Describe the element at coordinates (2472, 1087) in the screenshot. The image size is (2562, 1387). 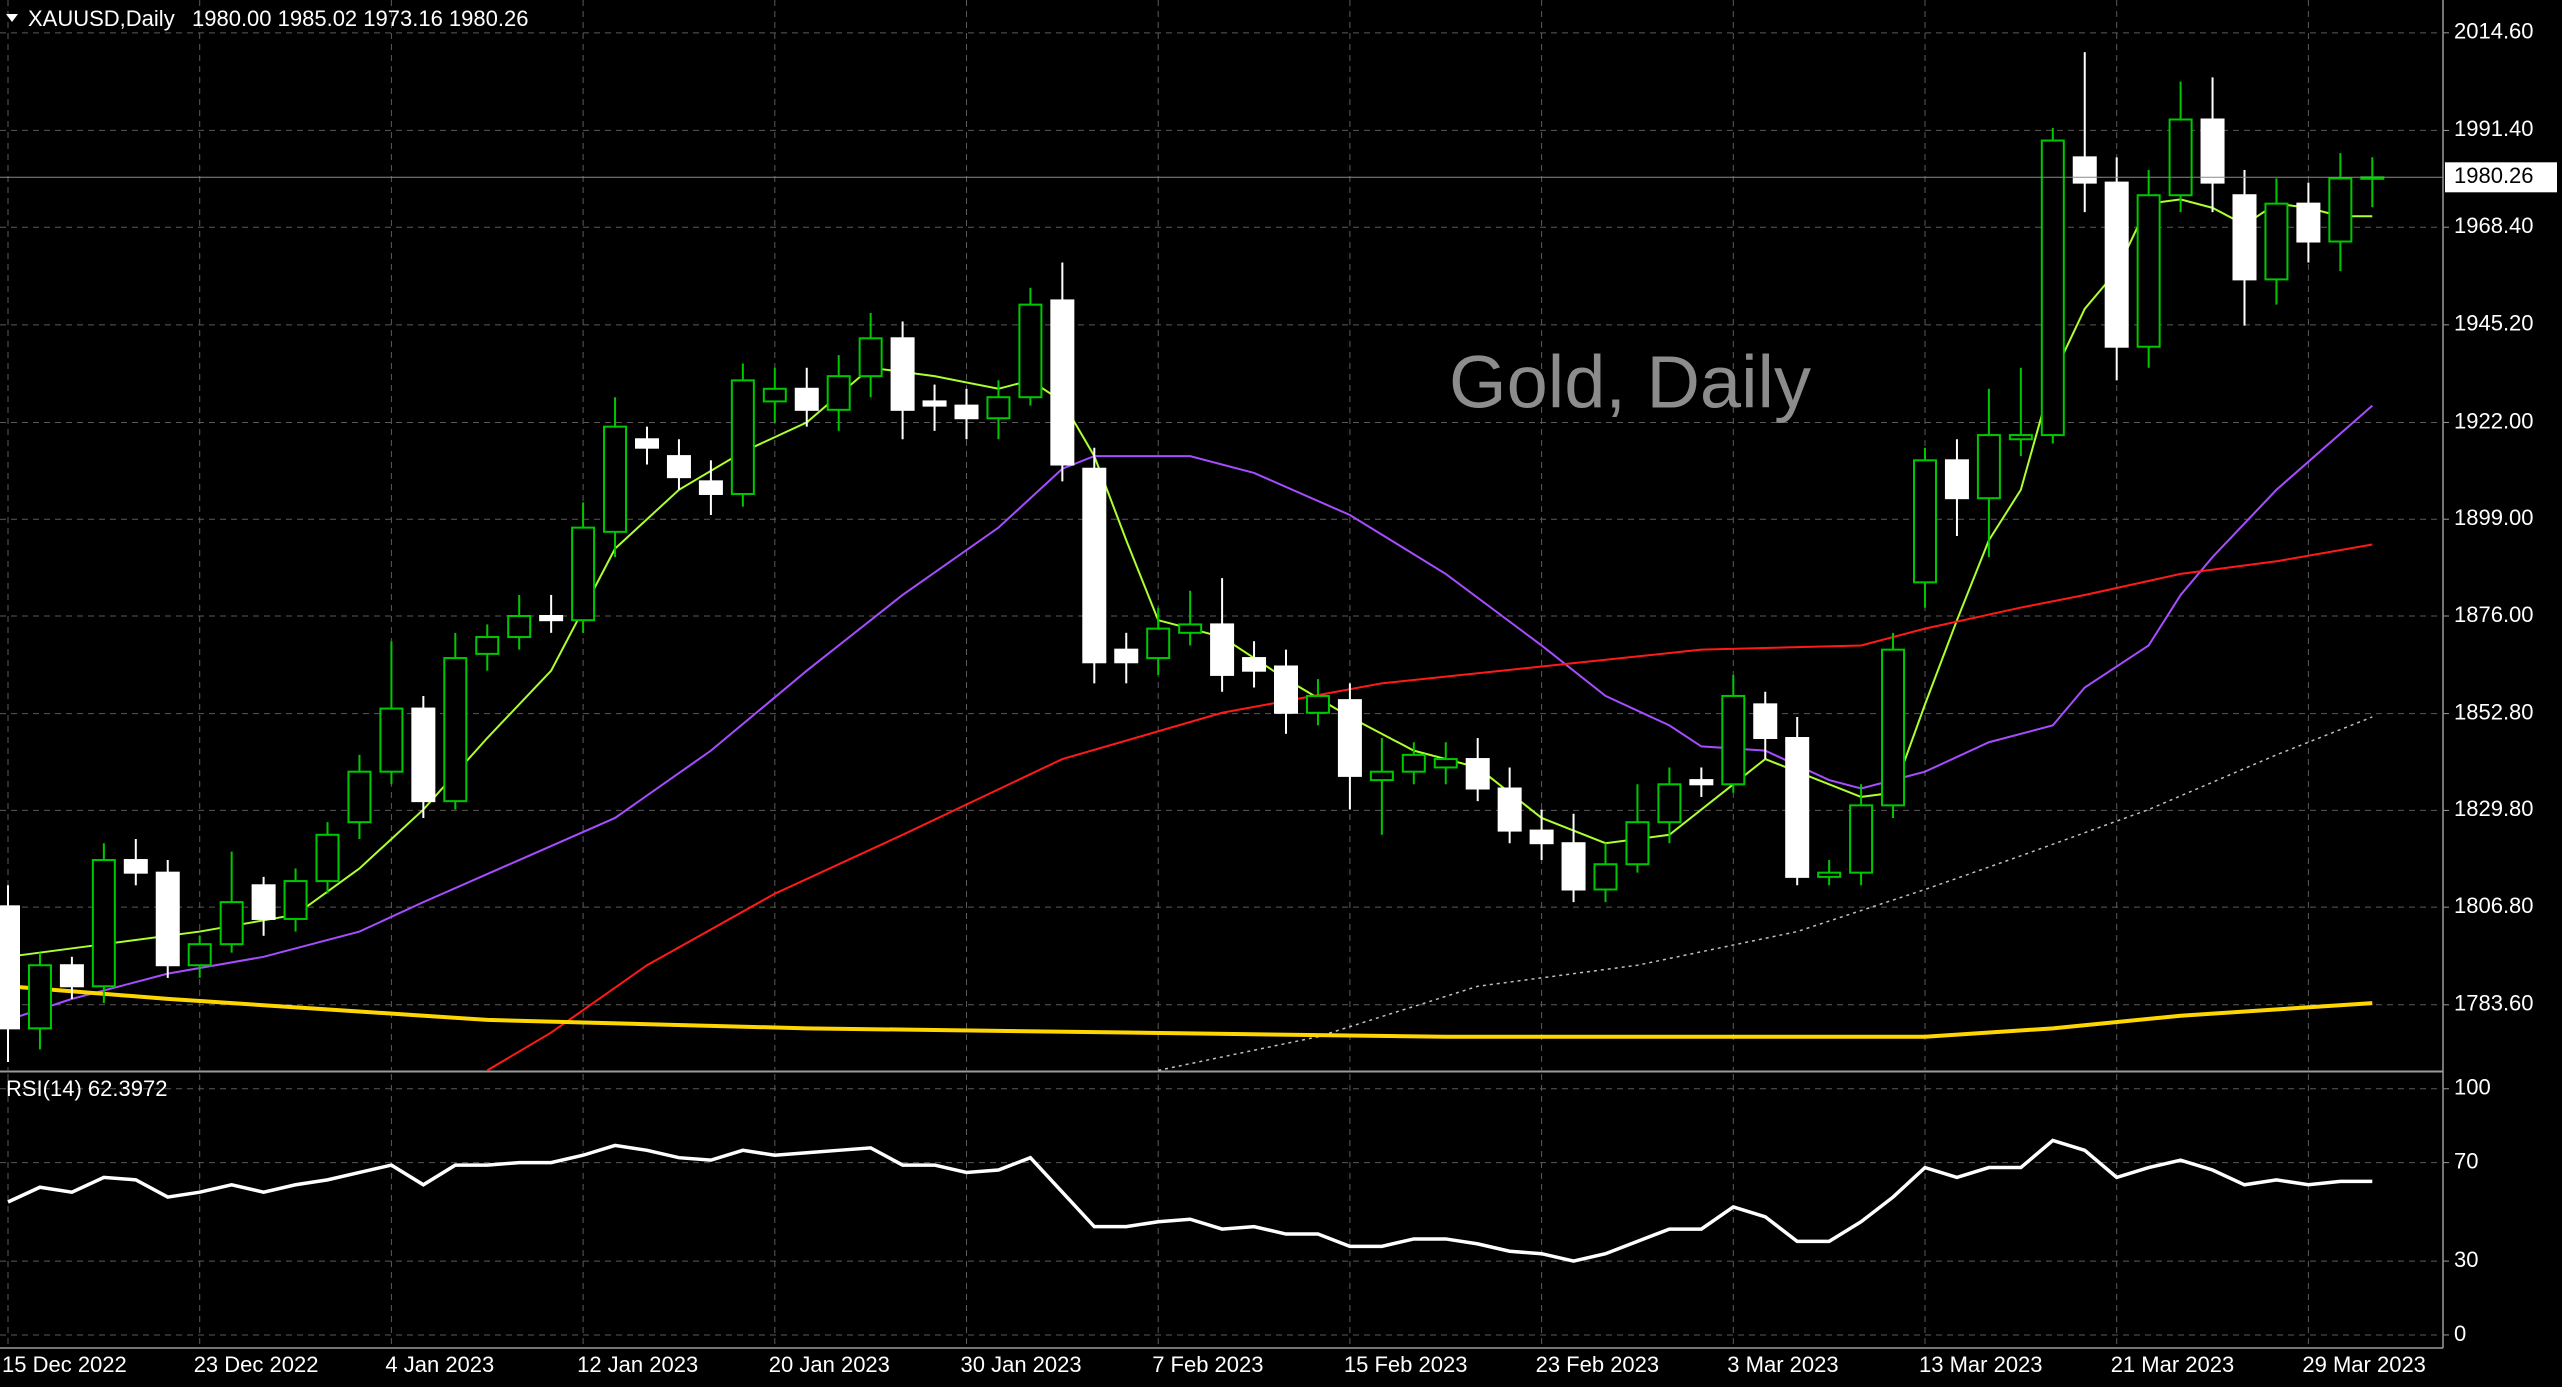
I see `y-tick-label: 100` at that location.